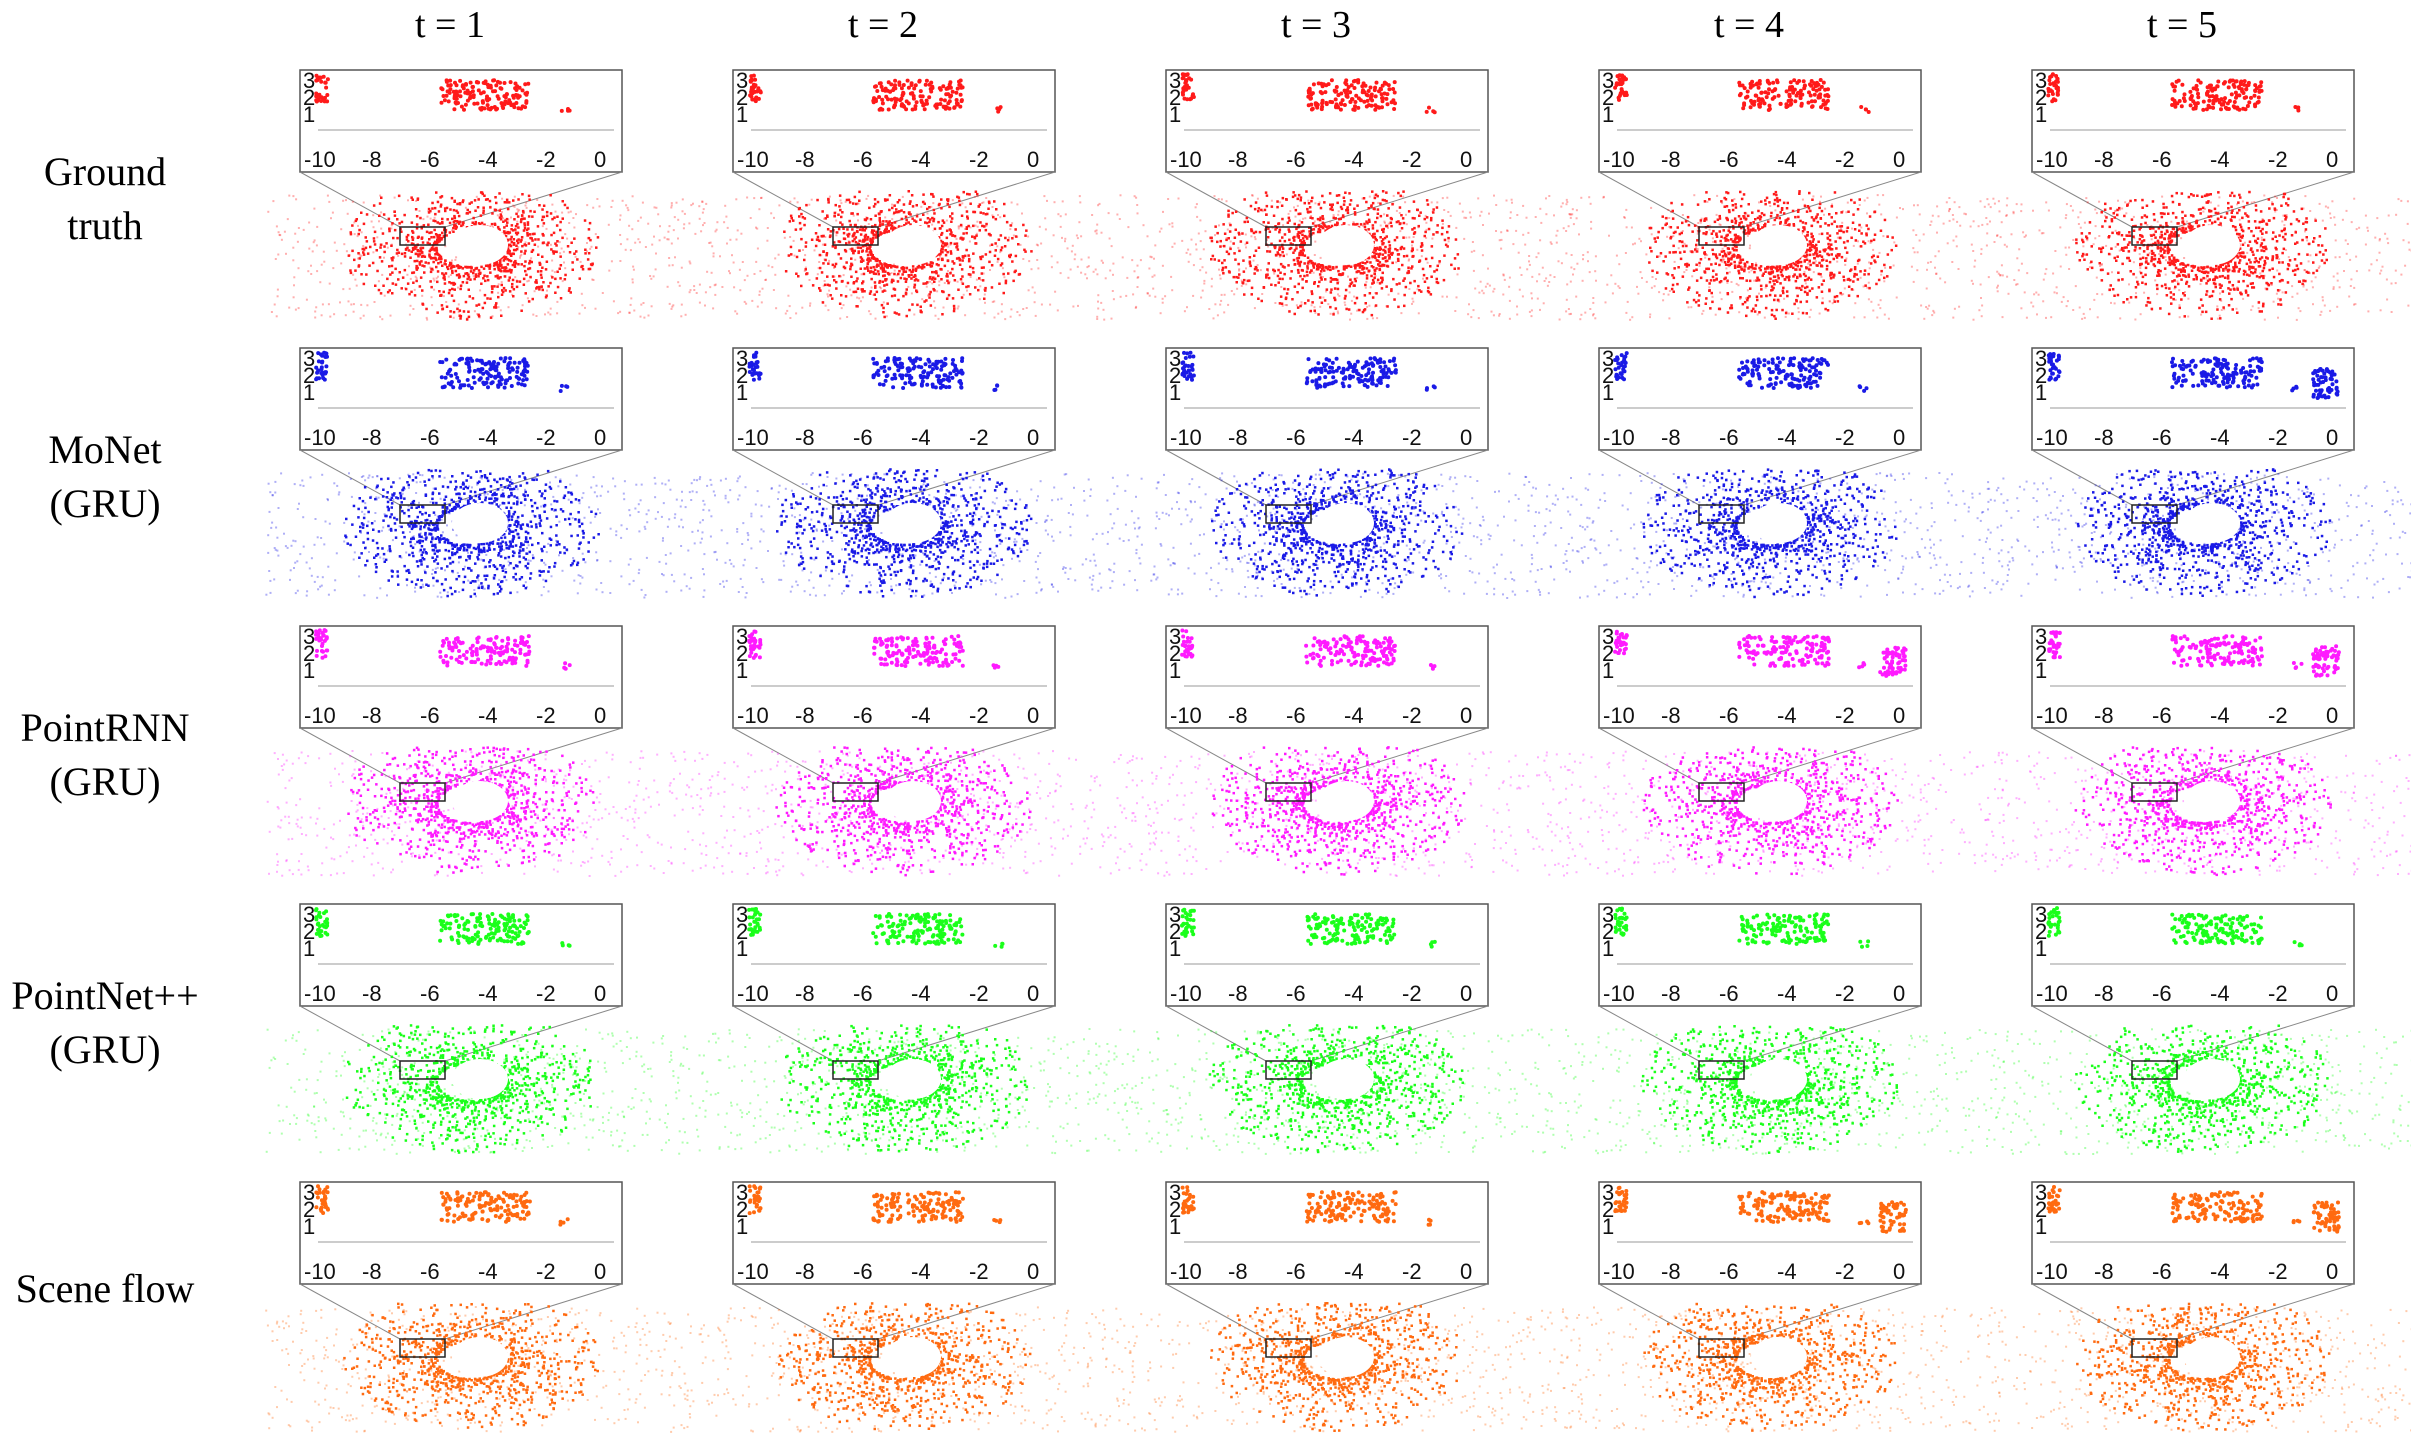  Describe the element at coordinates (1316, 25) in the screenshot. I see `column-header: t = 3` at that location.